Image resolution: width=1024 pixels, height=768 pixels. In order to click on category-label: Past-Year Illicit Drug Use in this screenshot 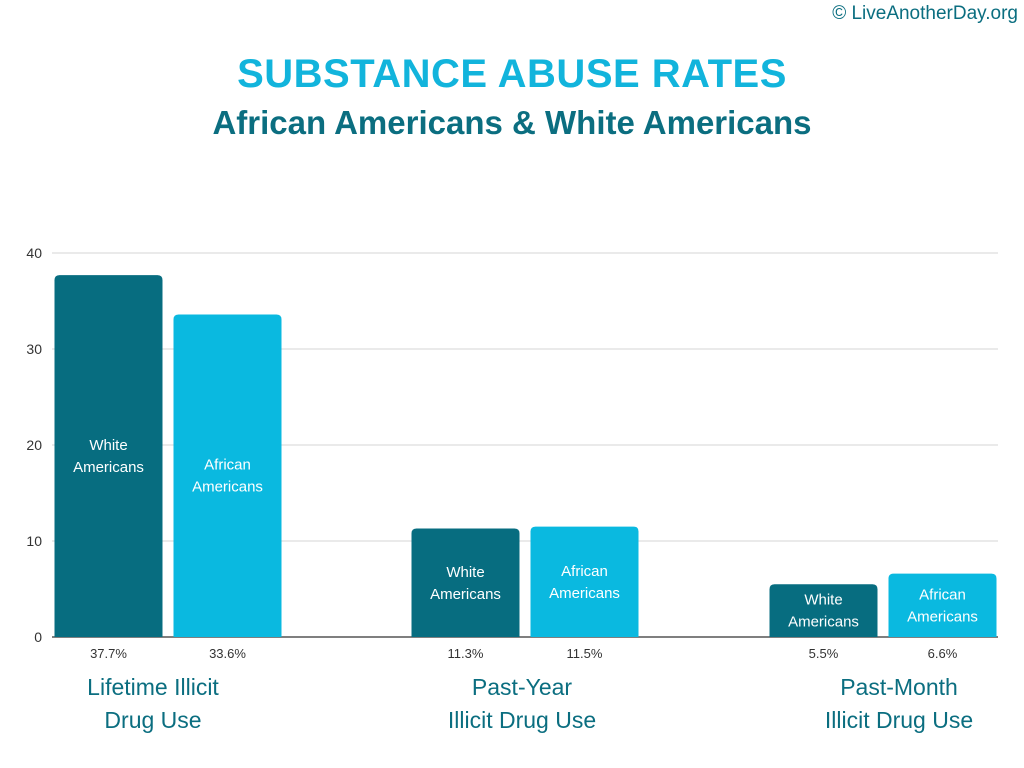, I will do `click(522, 704)`.